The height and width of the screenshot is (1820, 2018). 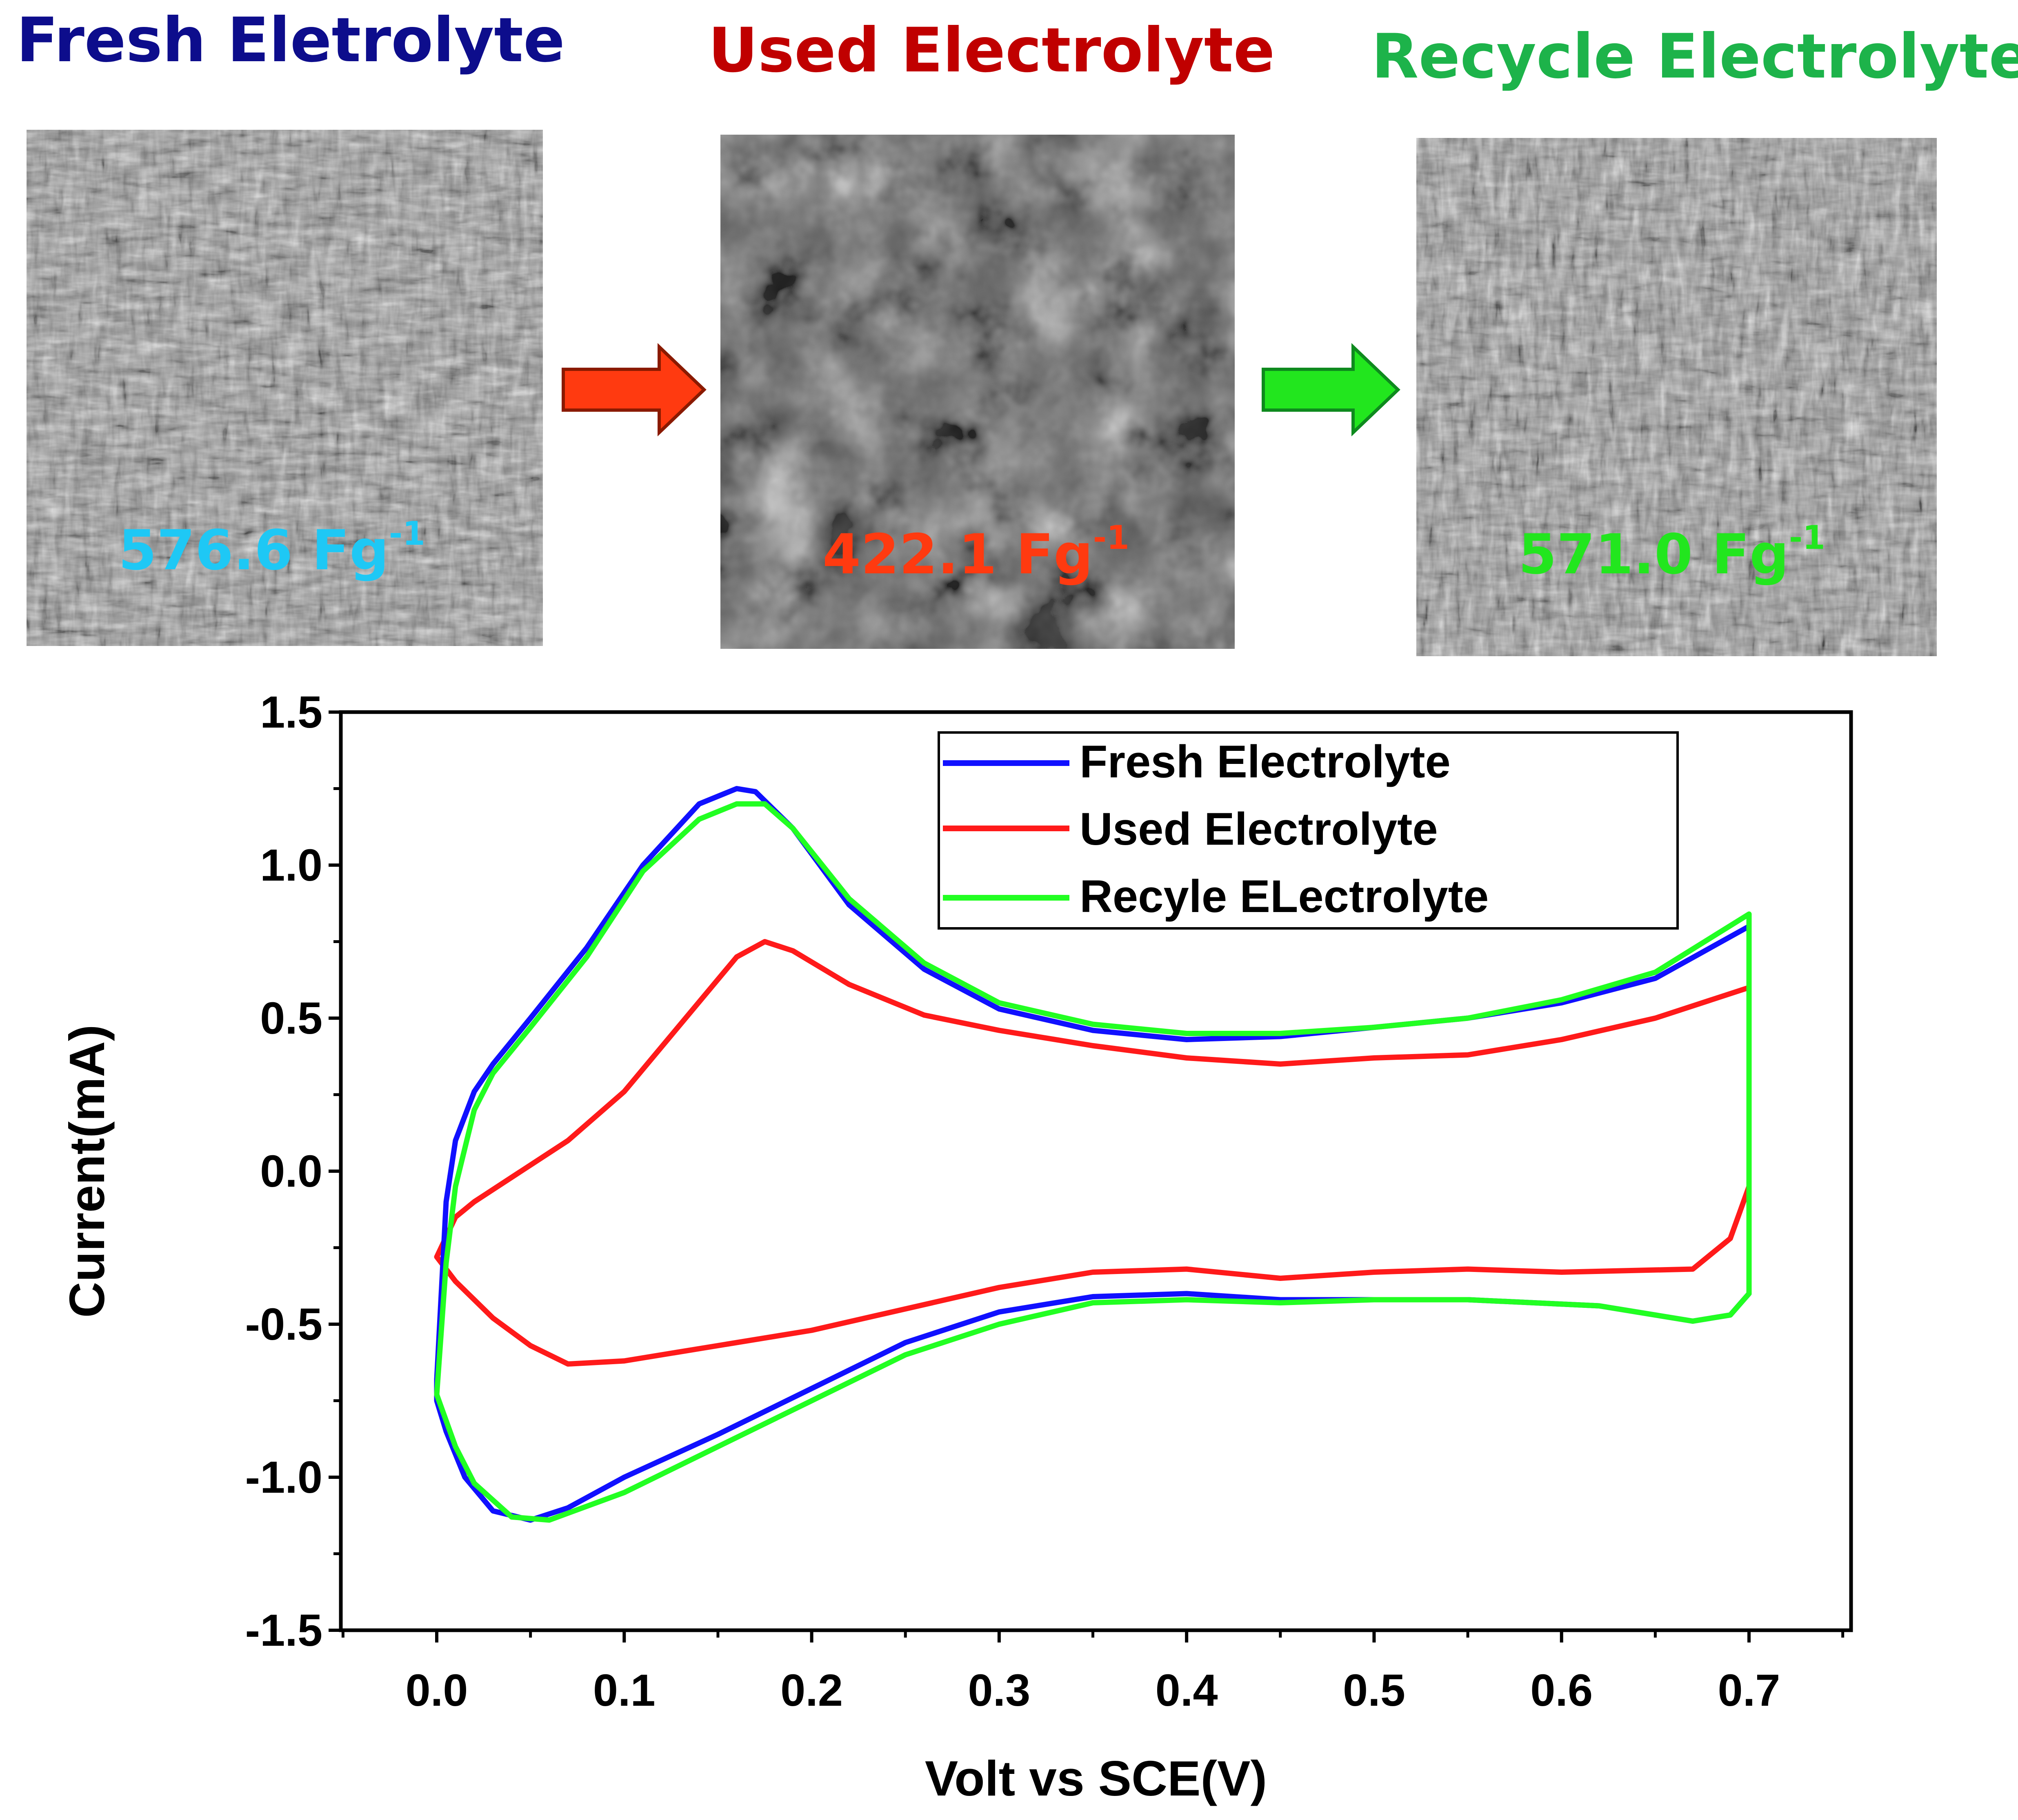 What do you see at coordinates (437, 1691) in the screenshot?
I see `x-tick-label: 0.0` at bounding box center [437, 1691].